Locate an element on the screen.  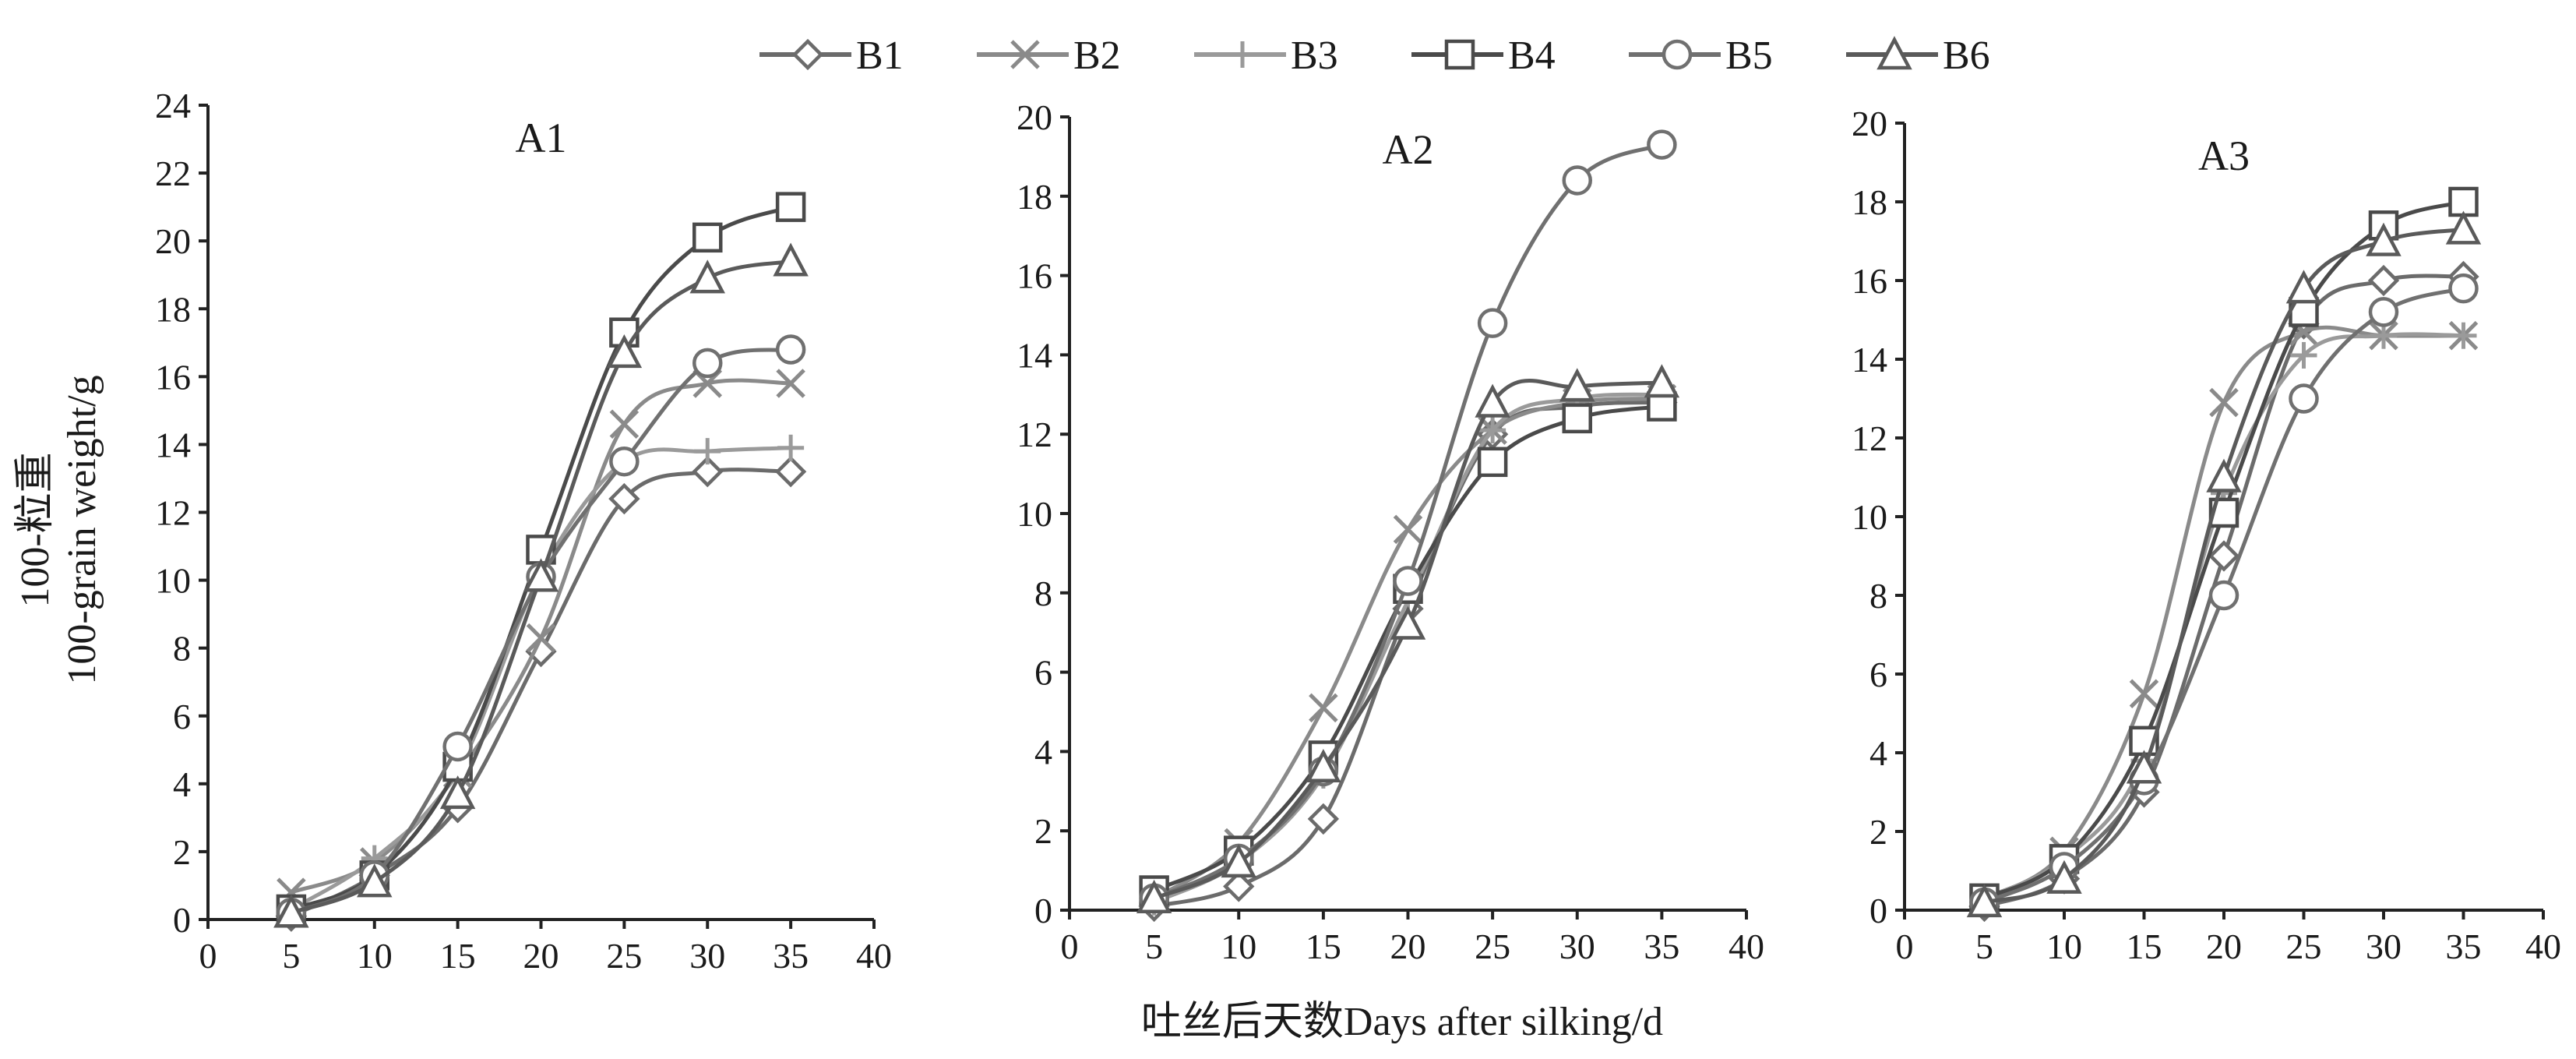
x-tick-label: 40 is located at coordinates (874, 956).